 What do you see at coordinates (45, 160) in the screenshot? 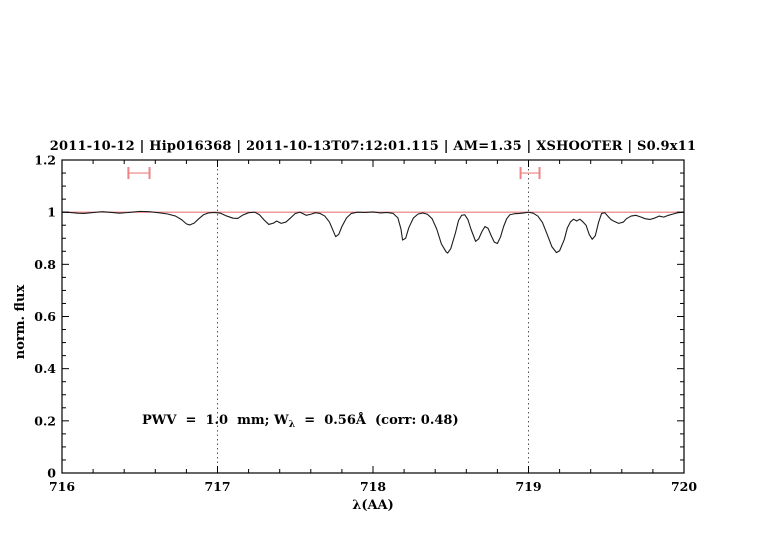
I see `y-tick-label: 1.2` at bounding box center [45, 160].